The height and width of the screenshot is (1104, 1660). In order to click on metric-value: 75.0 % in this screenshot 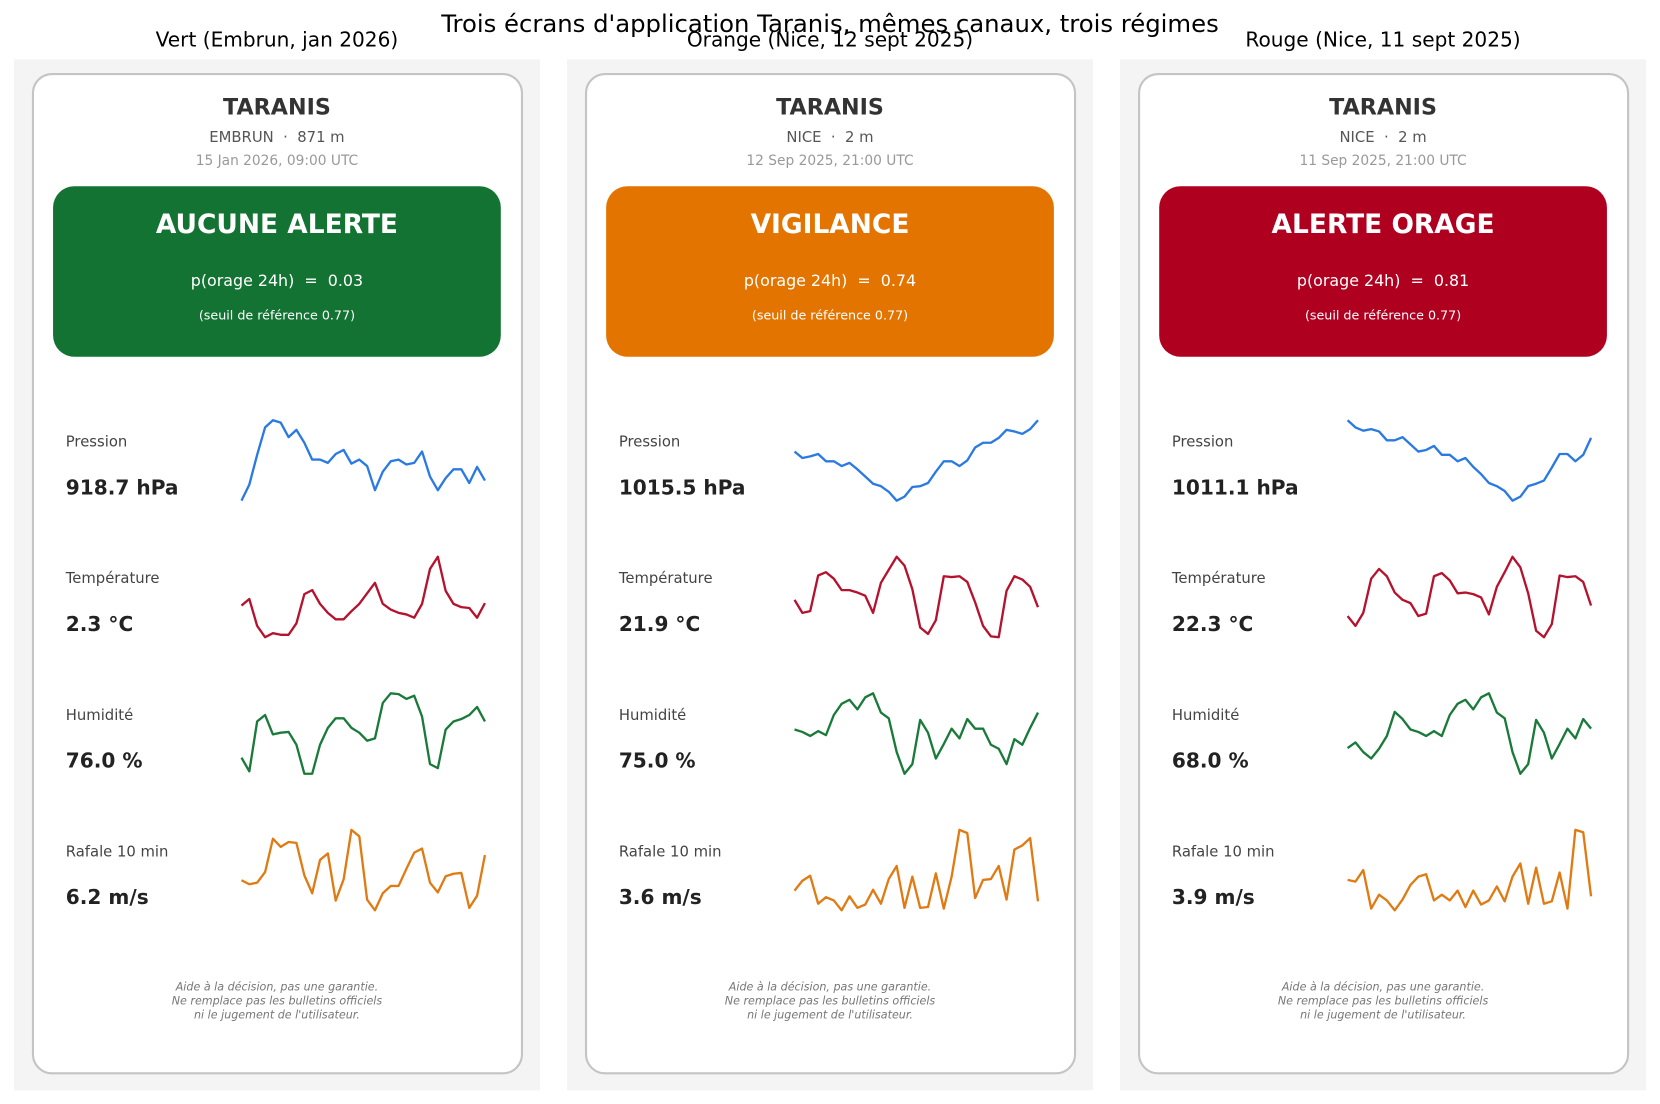, I will do `click(657, 760)`.